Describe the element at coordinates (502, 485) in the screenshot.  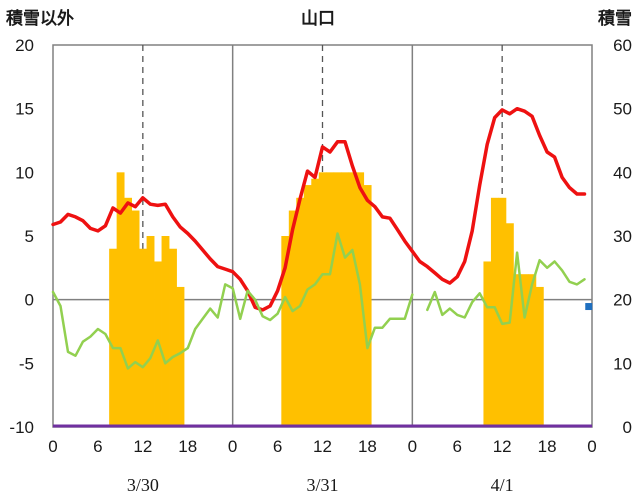
I see `day-label: 4/1` at that location.